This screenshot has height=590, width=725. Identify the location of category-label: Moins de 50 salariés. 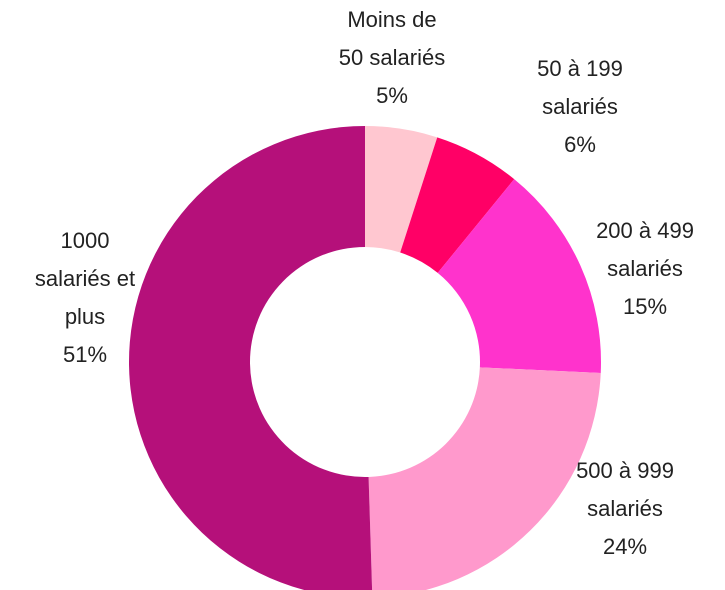
(392, 38).